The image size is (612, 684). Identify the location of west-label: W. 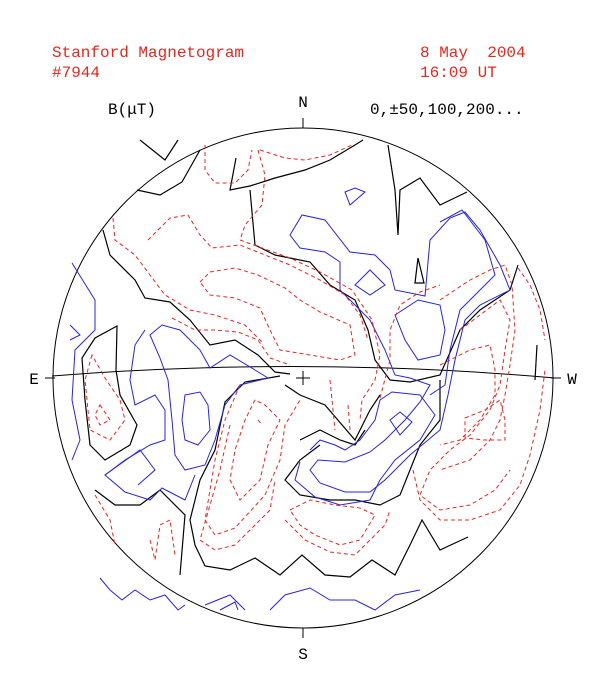
(572, 380).